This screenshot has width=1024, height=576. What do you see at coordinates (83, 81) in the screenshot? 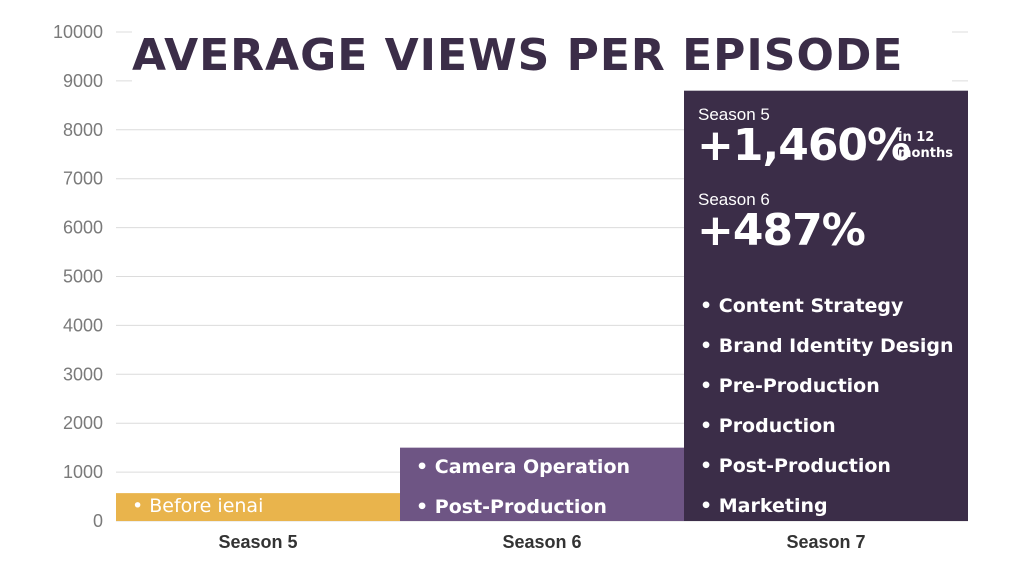
I see `y-tick-label: 9000` at bounding box center [83, 81].